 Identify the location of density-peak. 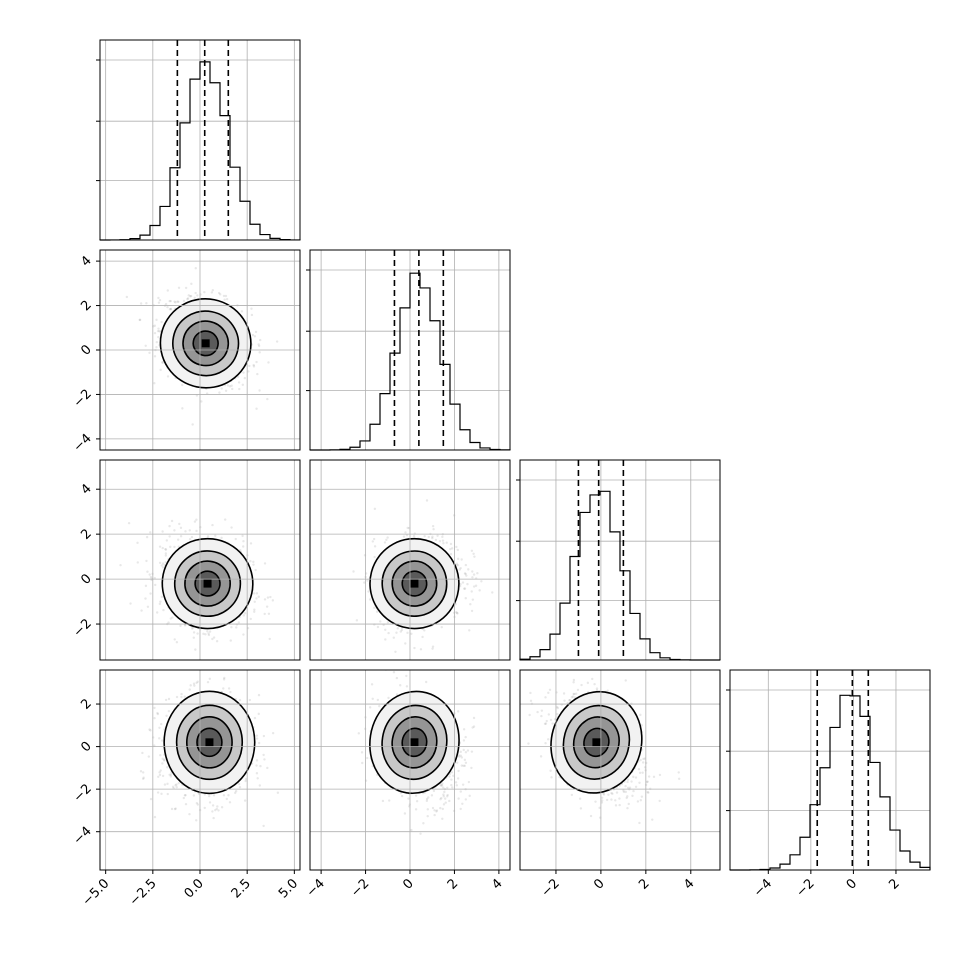
(207, 583).